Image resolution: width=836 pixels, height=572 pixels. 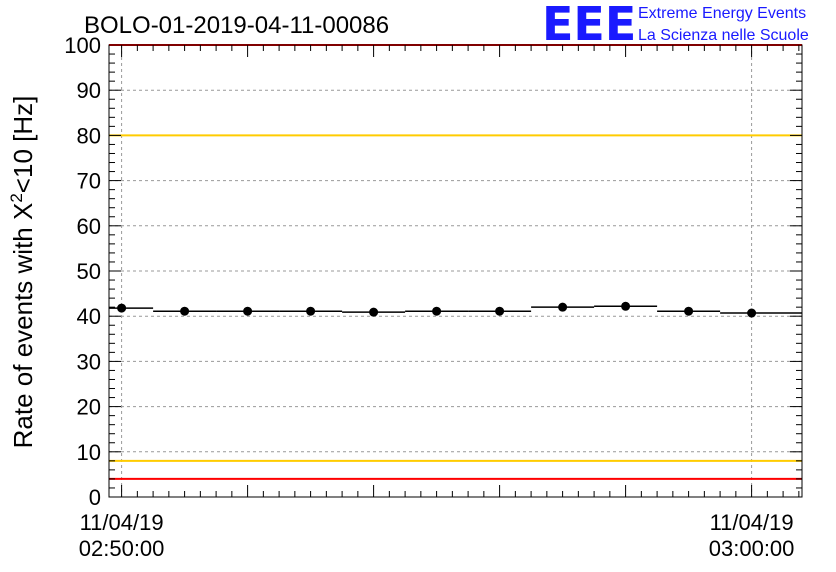 I want to click on y-tick-label: 100, so click(x=82, y=45).